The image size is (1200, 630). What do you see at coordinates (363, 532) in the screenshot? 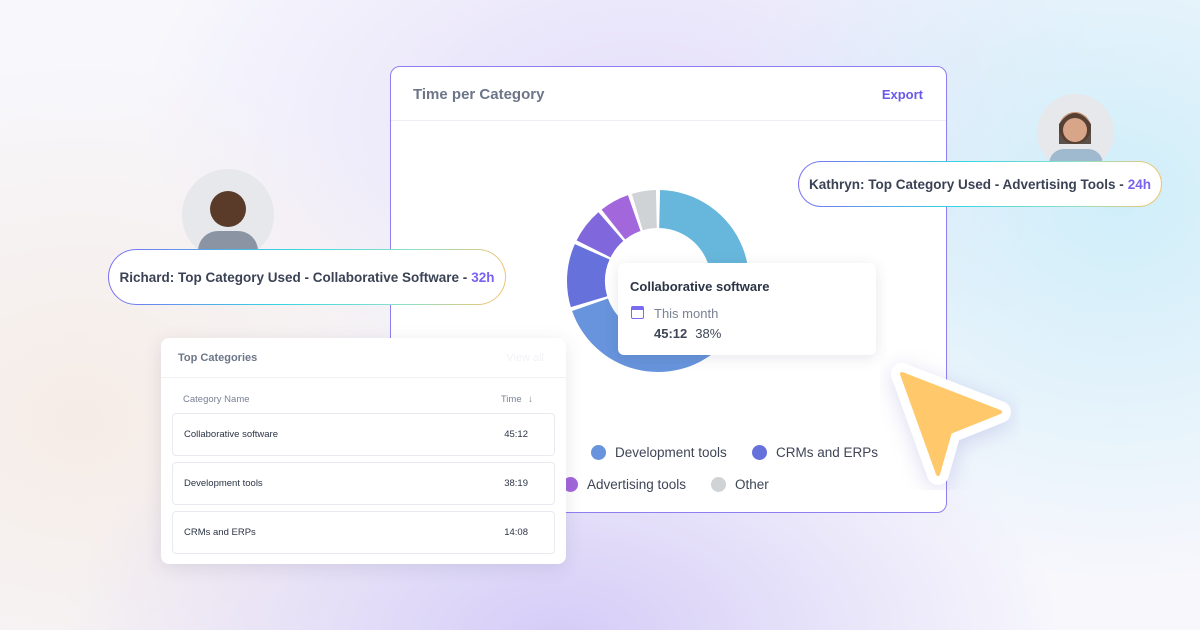
I see `table-row: CRMs and ERPs 14:08` at bounding box center [363, 532].